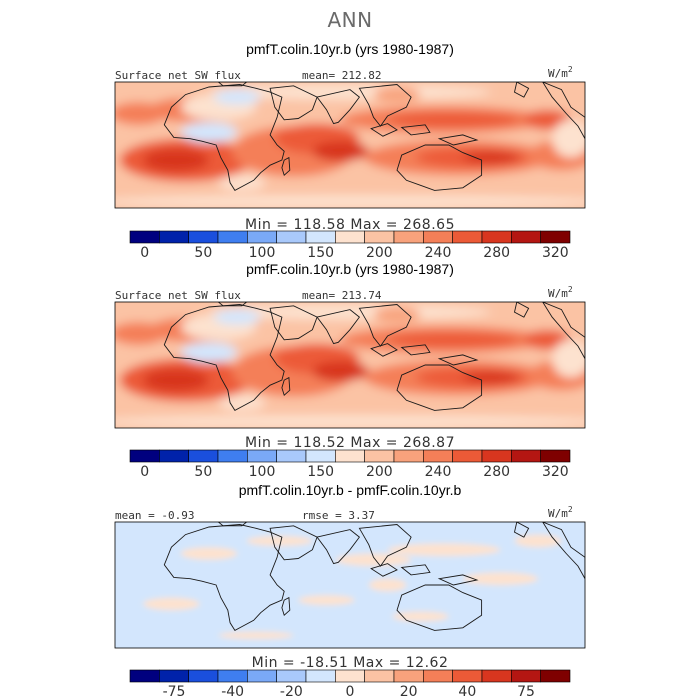 This screenshot has height=700, width=700. Describe the element at coordinates (350, 684) in the screenshot. I see `colorbar: -75 -40 -20 0 20 40 75` at that location.